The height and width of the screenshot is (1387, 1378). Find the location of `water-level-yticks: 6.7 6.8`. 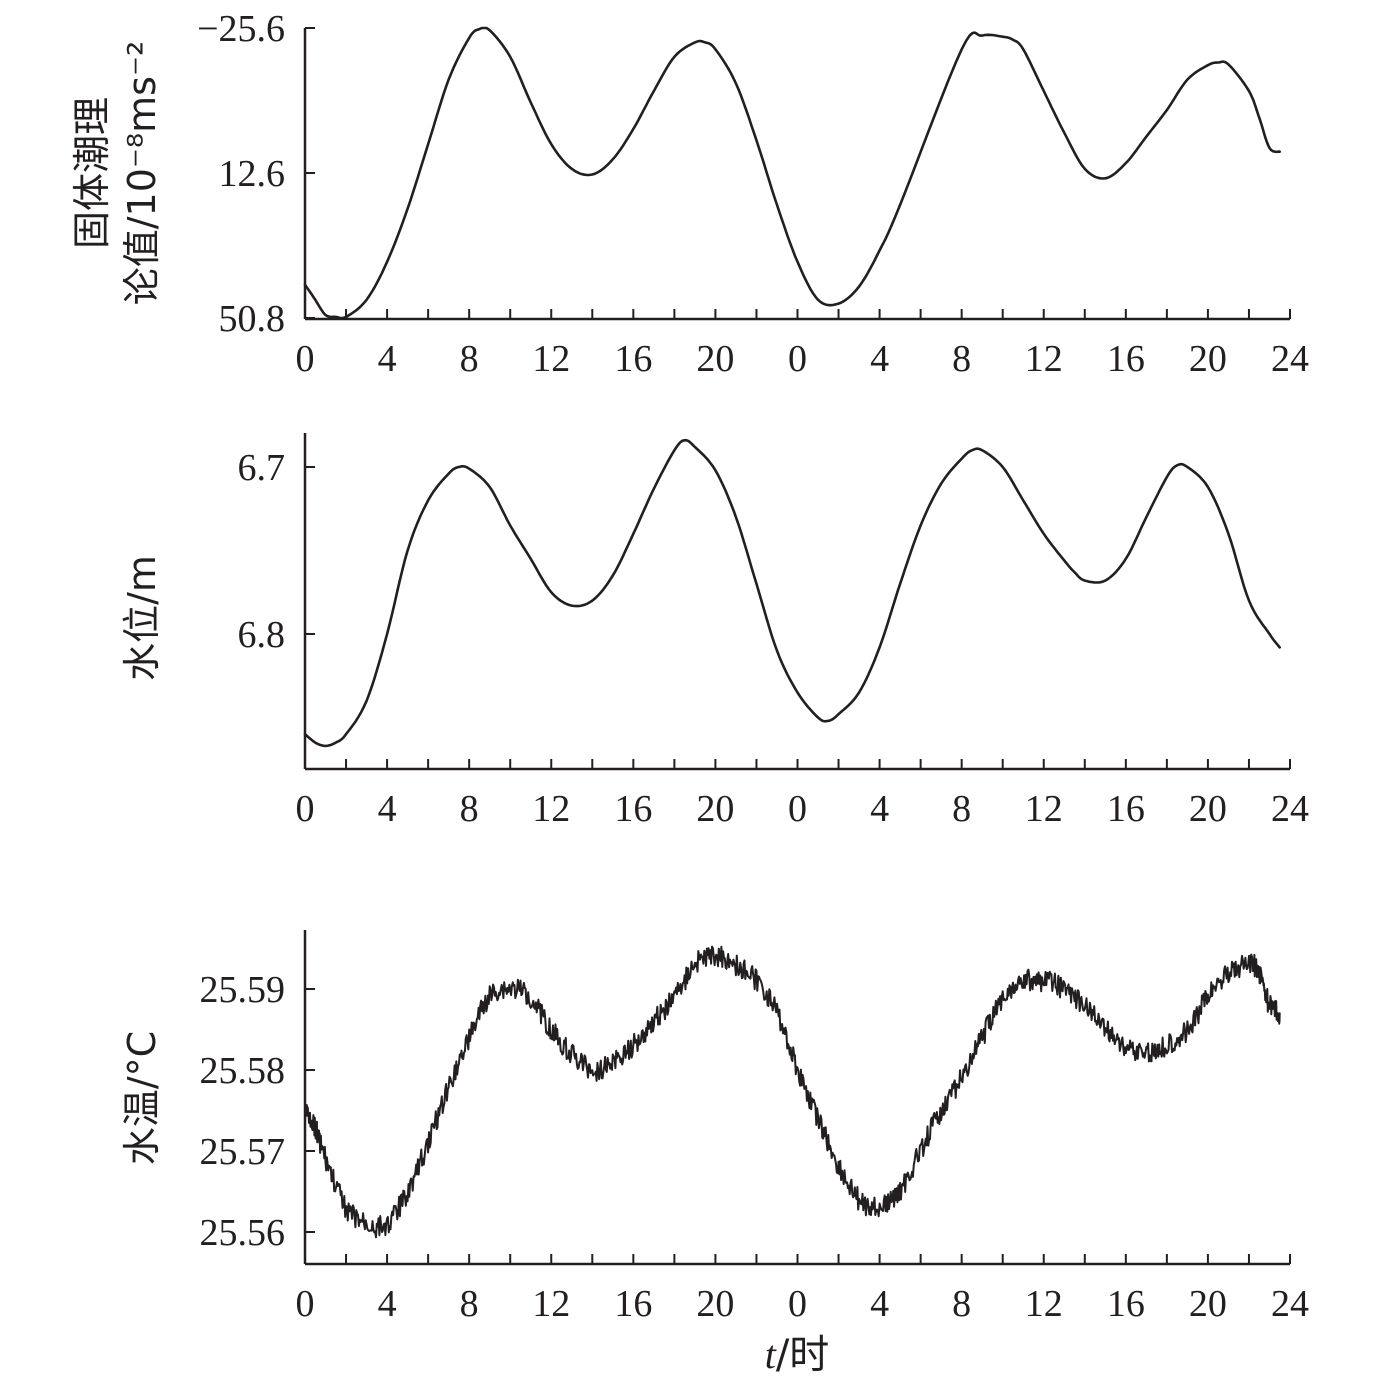

water-level-yticks: 6.7 6.8 is located at coordinates (276, 551).